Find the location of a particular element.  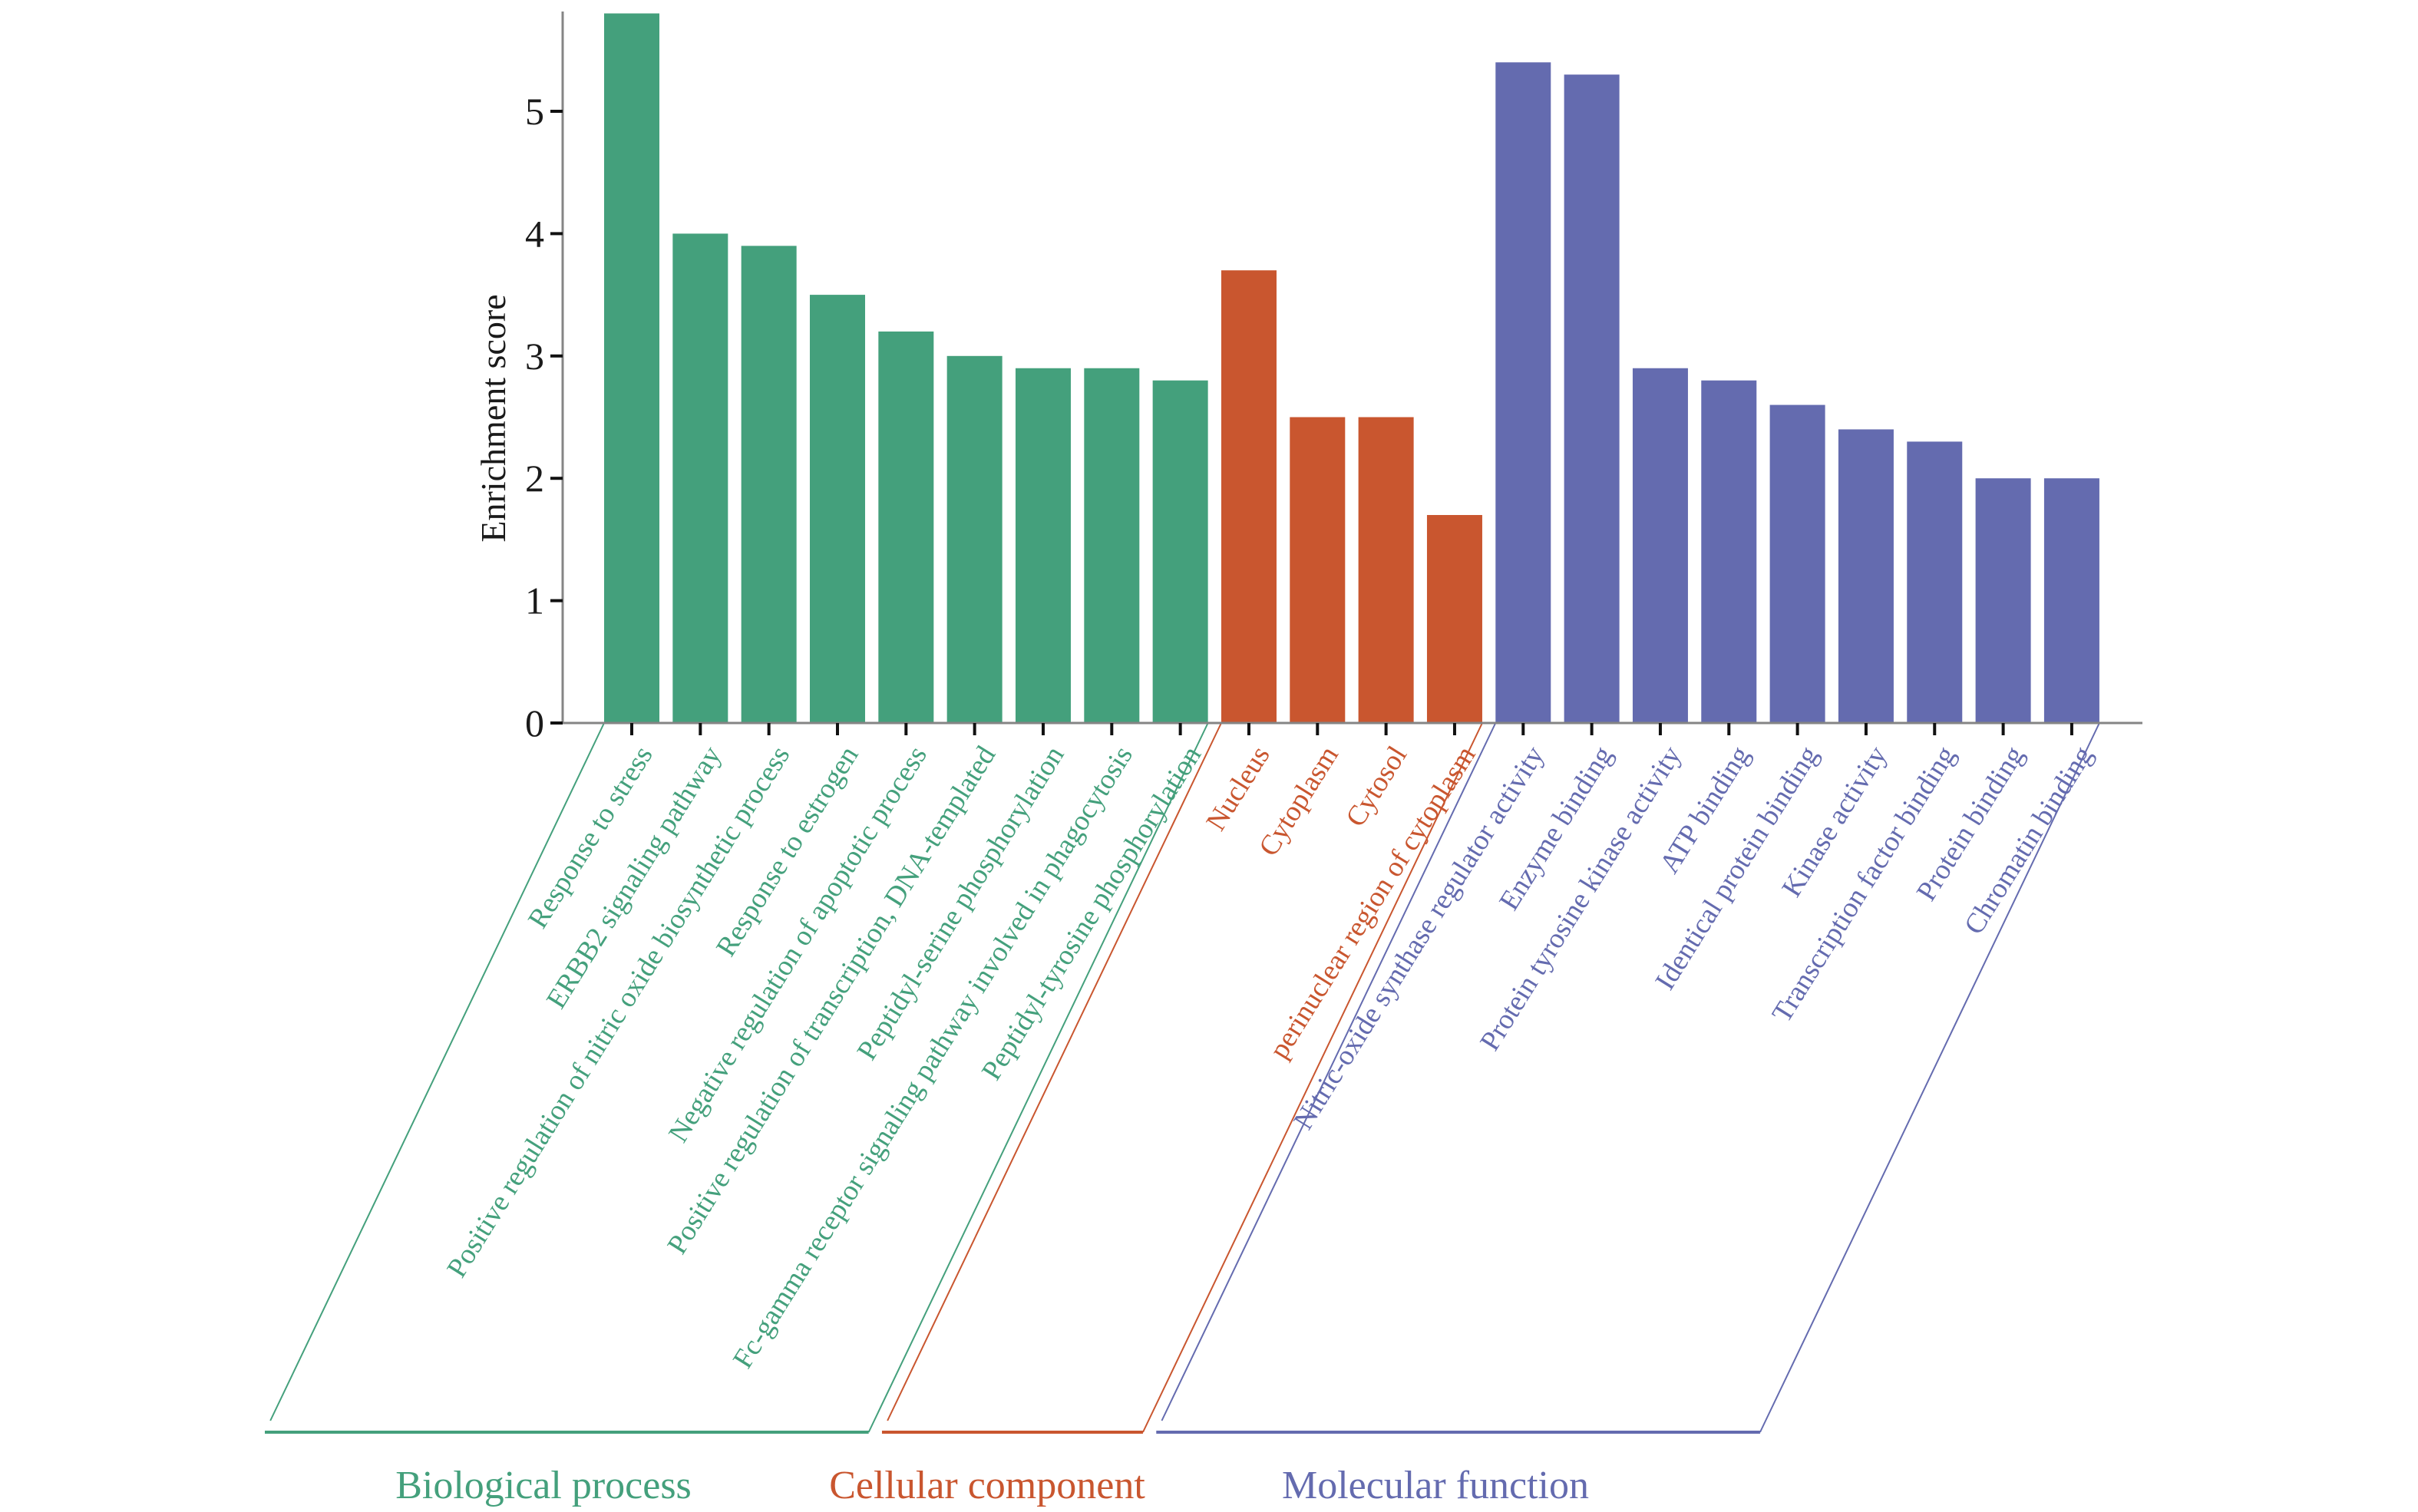

group-label: Cellular component is located at coordinates (987, 1486).